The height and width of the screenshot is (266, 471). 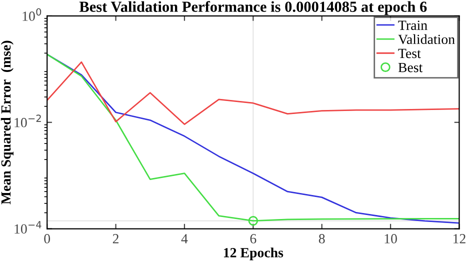 What do you see at coordinates (410, 67) in the screenshot?
I see `legend-label: Best` at bounding box center [410, 67].